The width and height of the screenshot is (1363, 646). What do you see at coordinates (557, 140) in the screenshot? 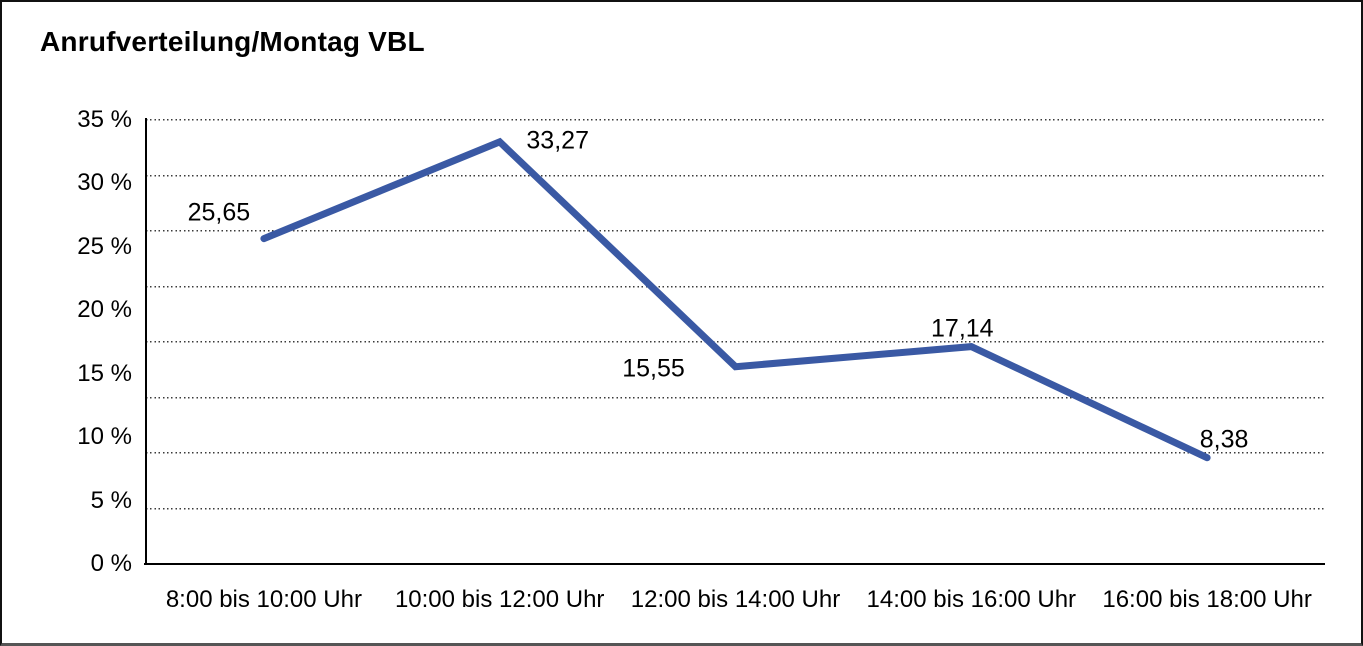
I see `data-point-label: 33,27` at bounding box center [557, 140].